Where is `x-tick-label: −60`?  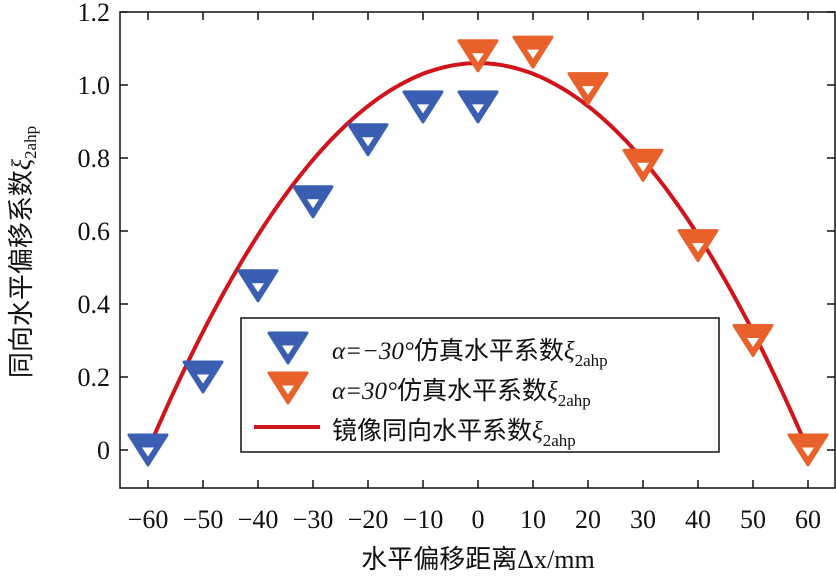
x-tick-label: −60 is located at coordinates (148, 519).